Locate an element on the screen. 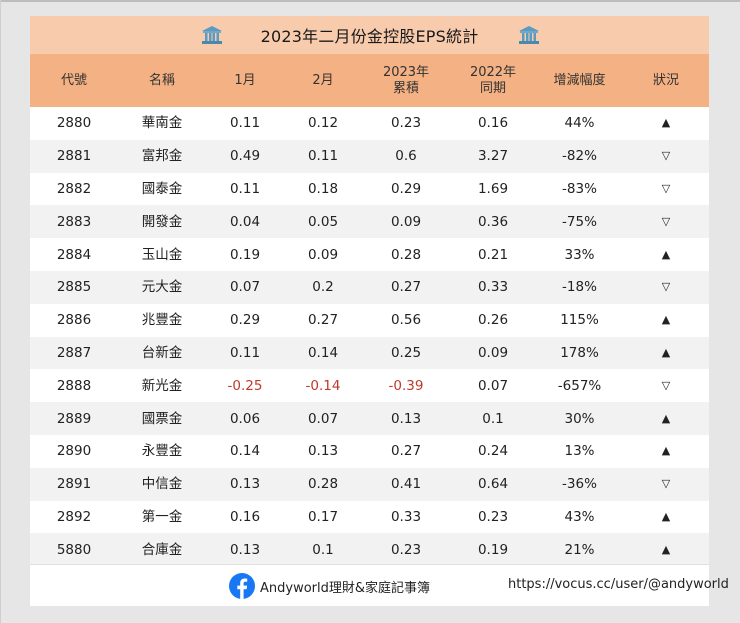  cell-jan: 0.29 is located at coordinates (245, 320).